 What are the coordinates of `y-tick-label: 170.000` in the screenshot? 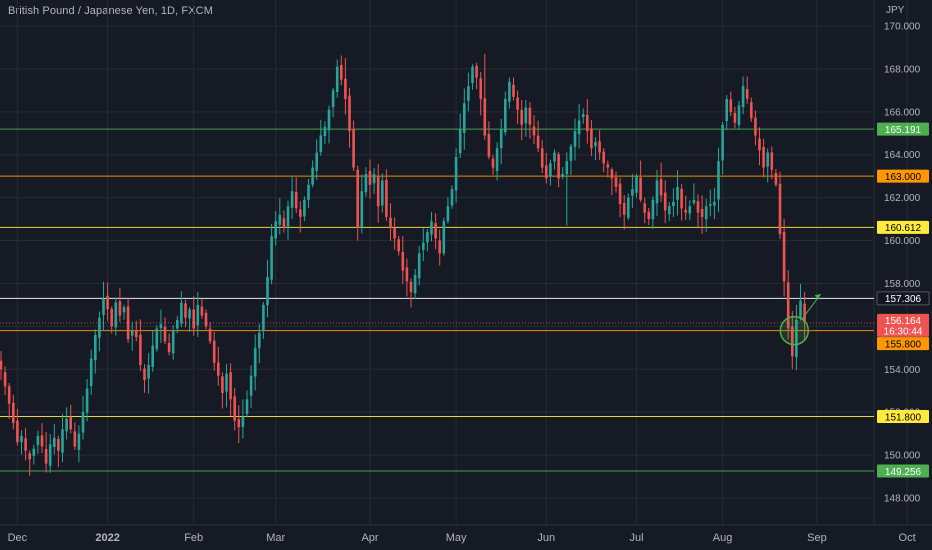 It's located at (902, 27).